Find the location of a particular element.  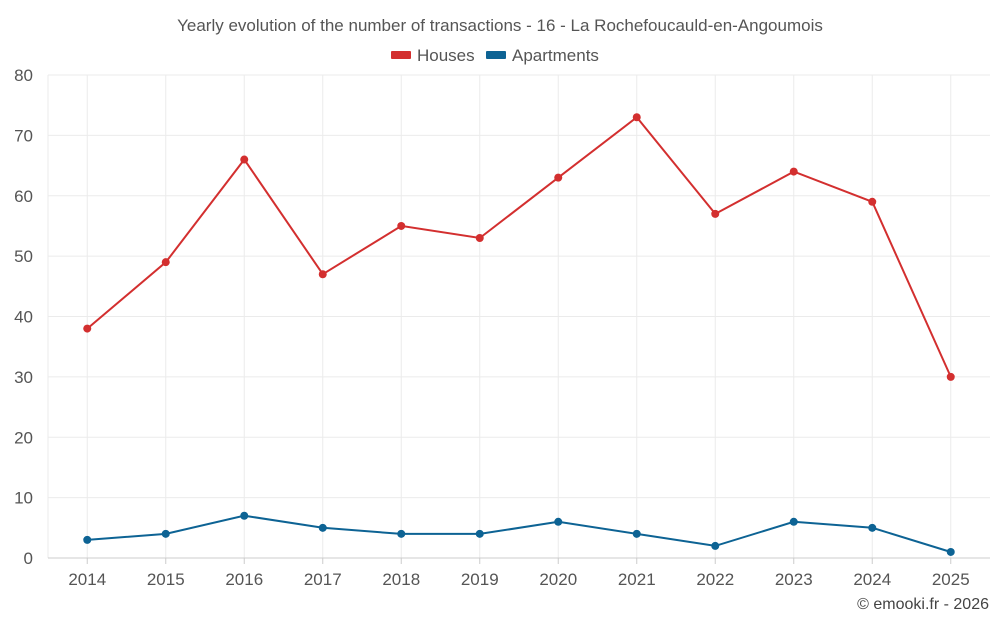

x-tick-label: 2022 is located at coordinates (715, 579).